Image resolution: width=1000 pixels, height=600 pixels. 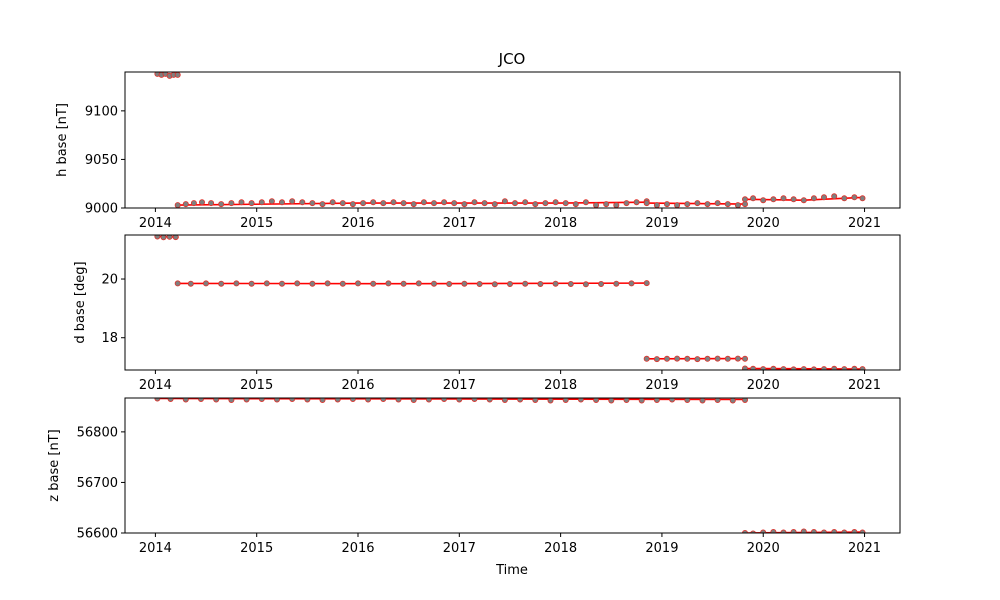 I want to click on y-tick-label: 56600, so click(x=97, y=534).